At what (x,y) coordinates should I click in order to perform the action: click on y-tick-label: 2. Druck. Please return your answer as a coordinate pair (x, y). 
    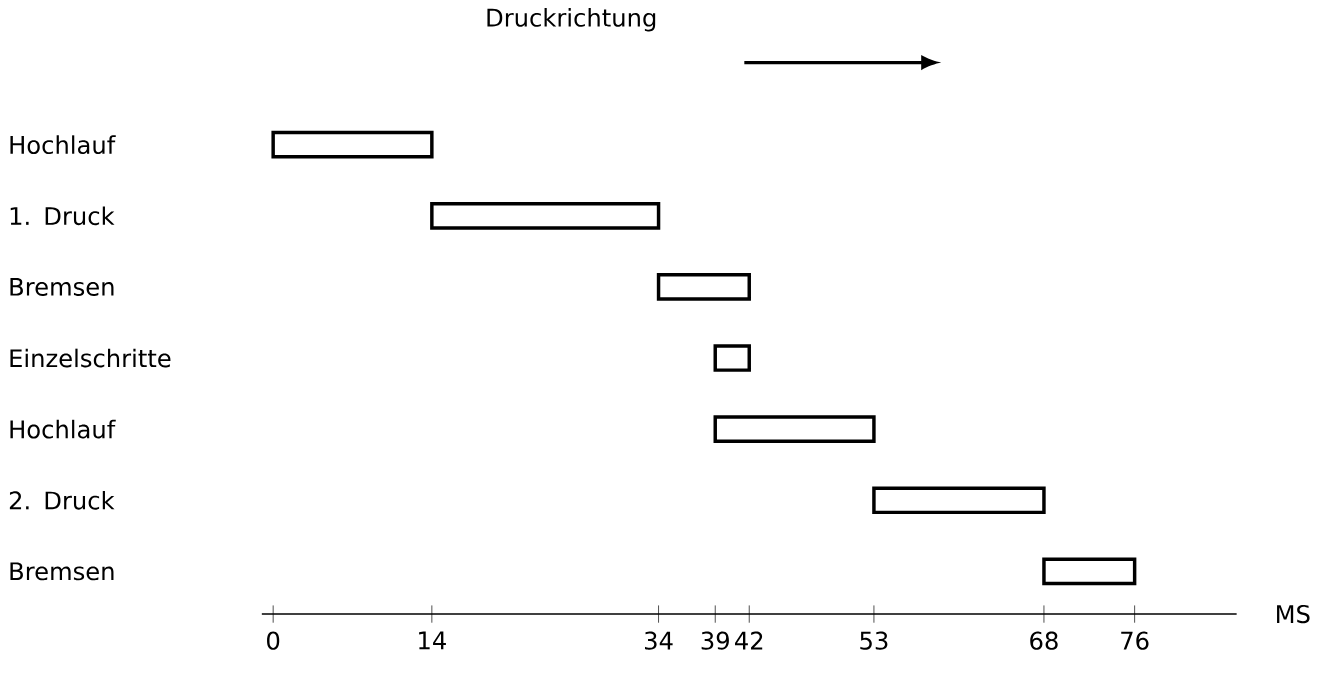
    Looking at the image, I should click on (62, 500).